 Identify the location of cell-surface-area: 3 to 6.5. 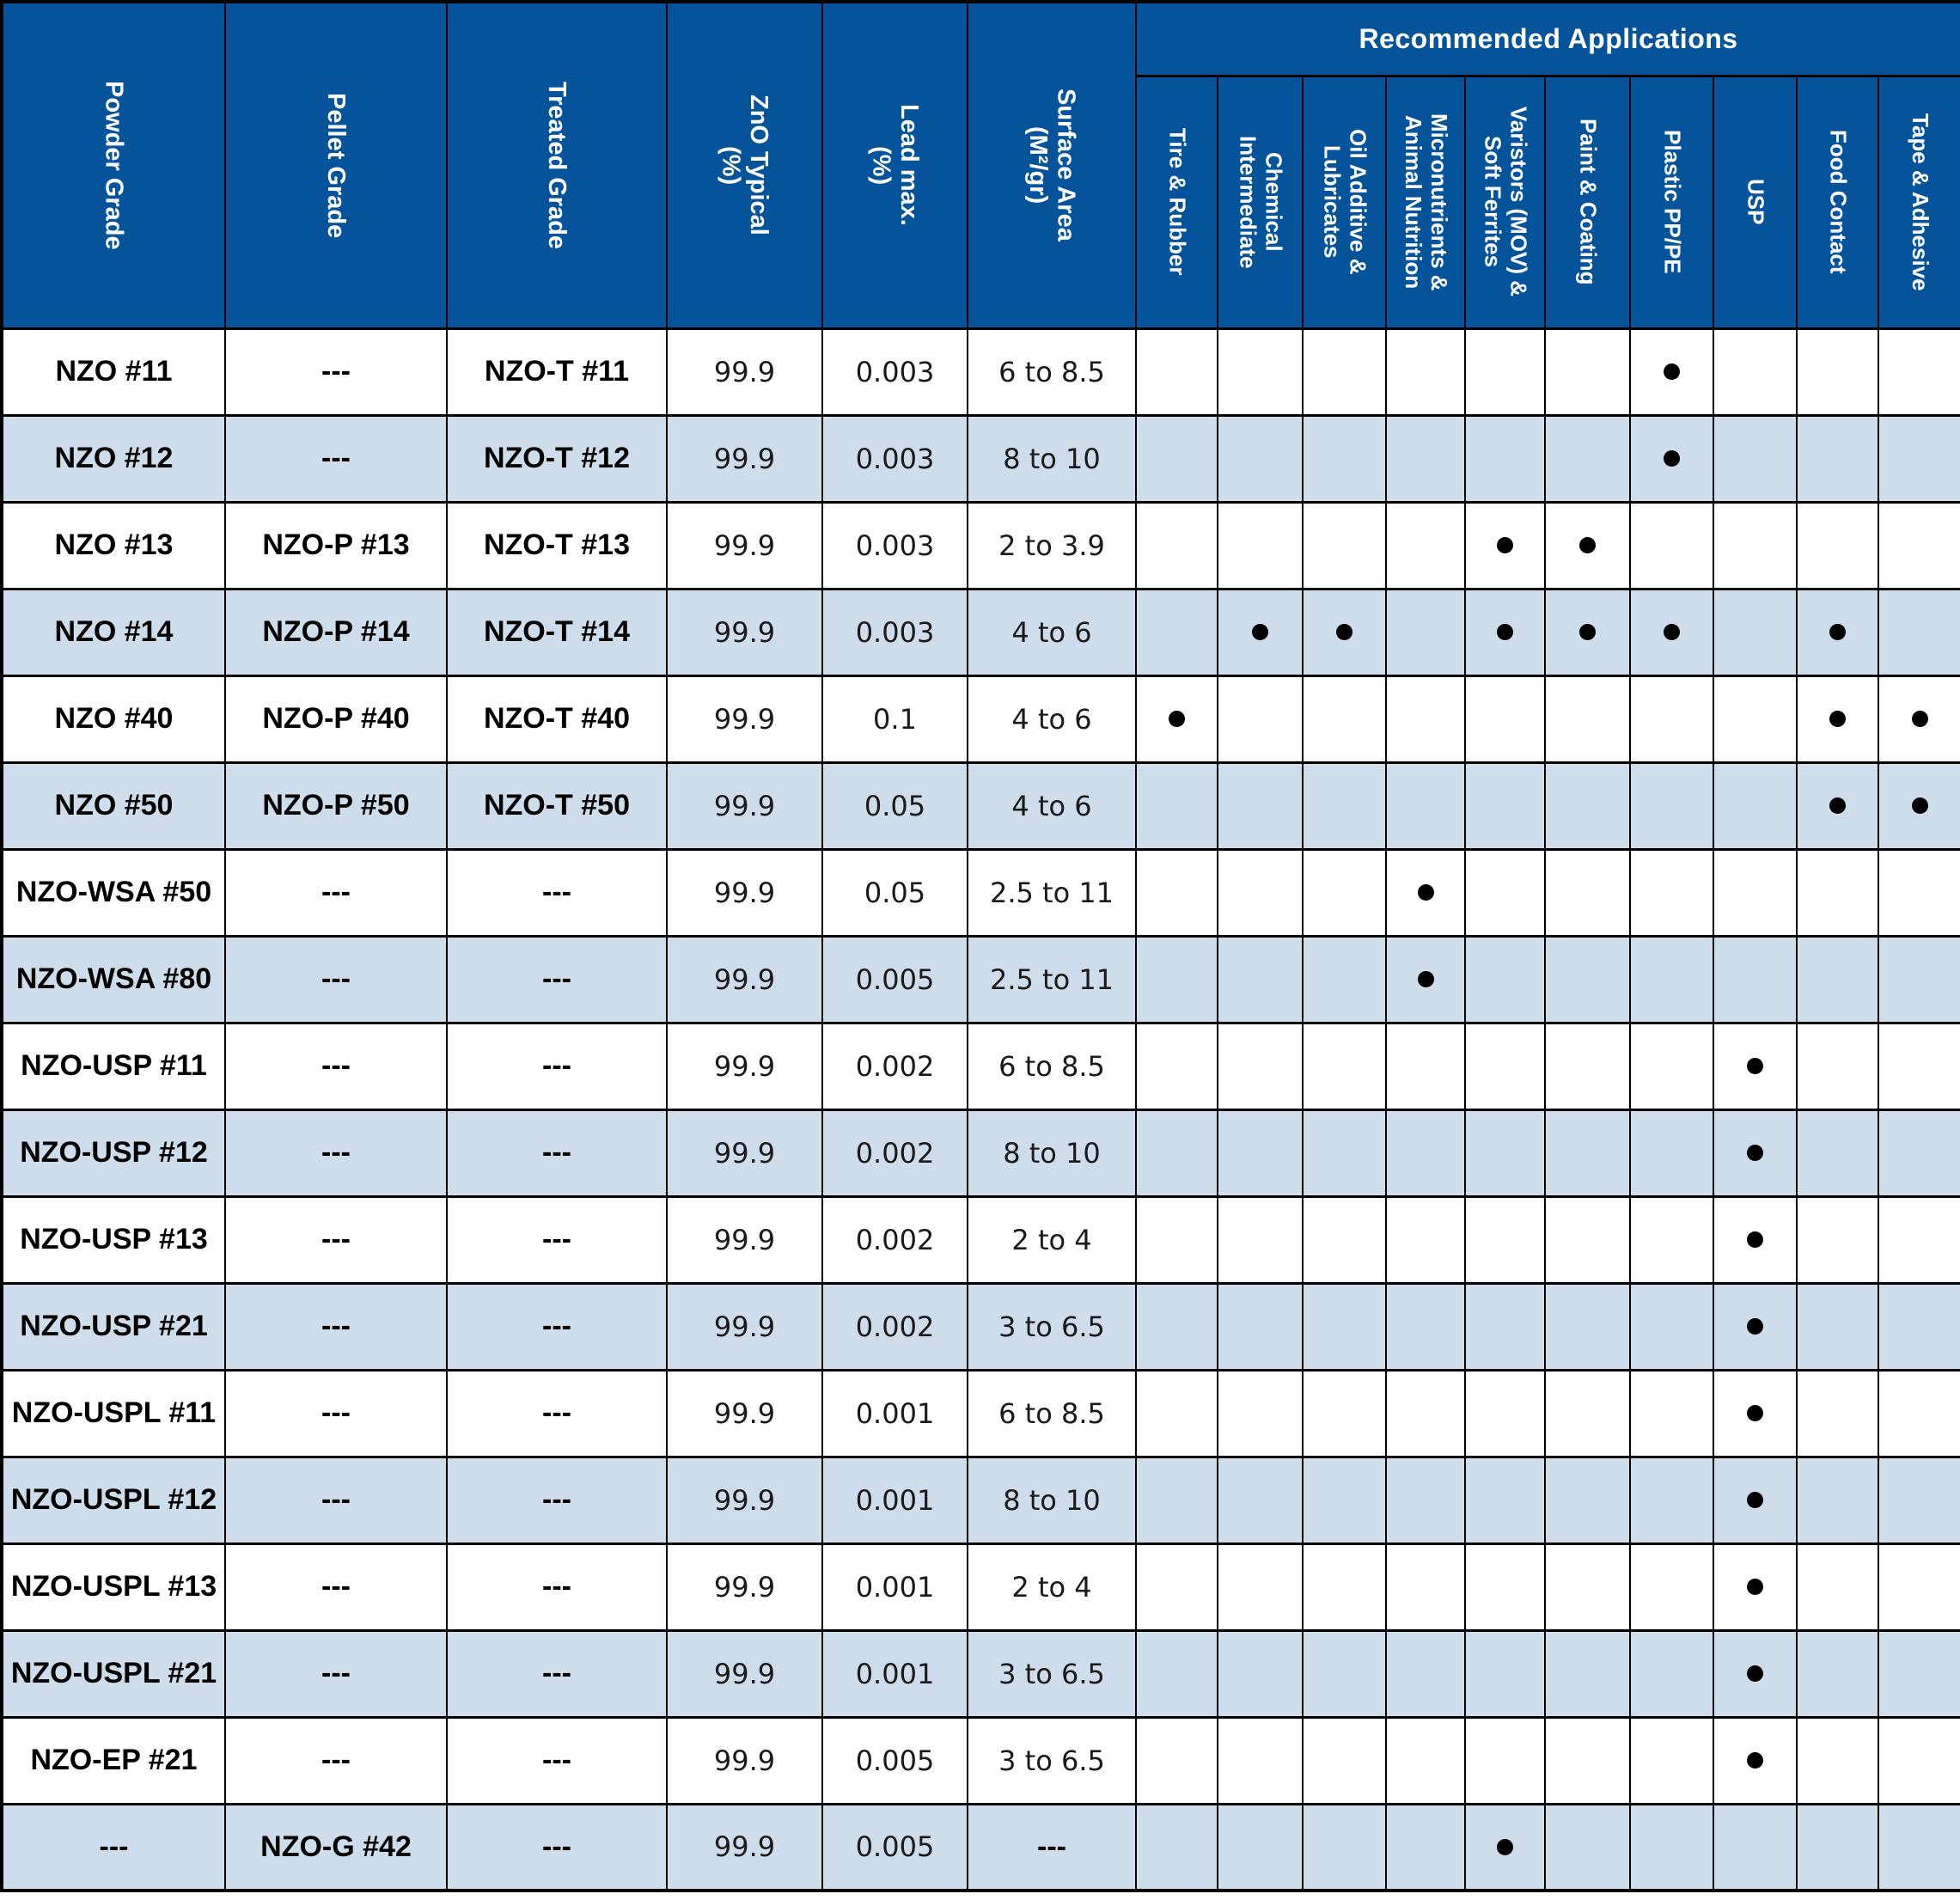
(1052, 1673).